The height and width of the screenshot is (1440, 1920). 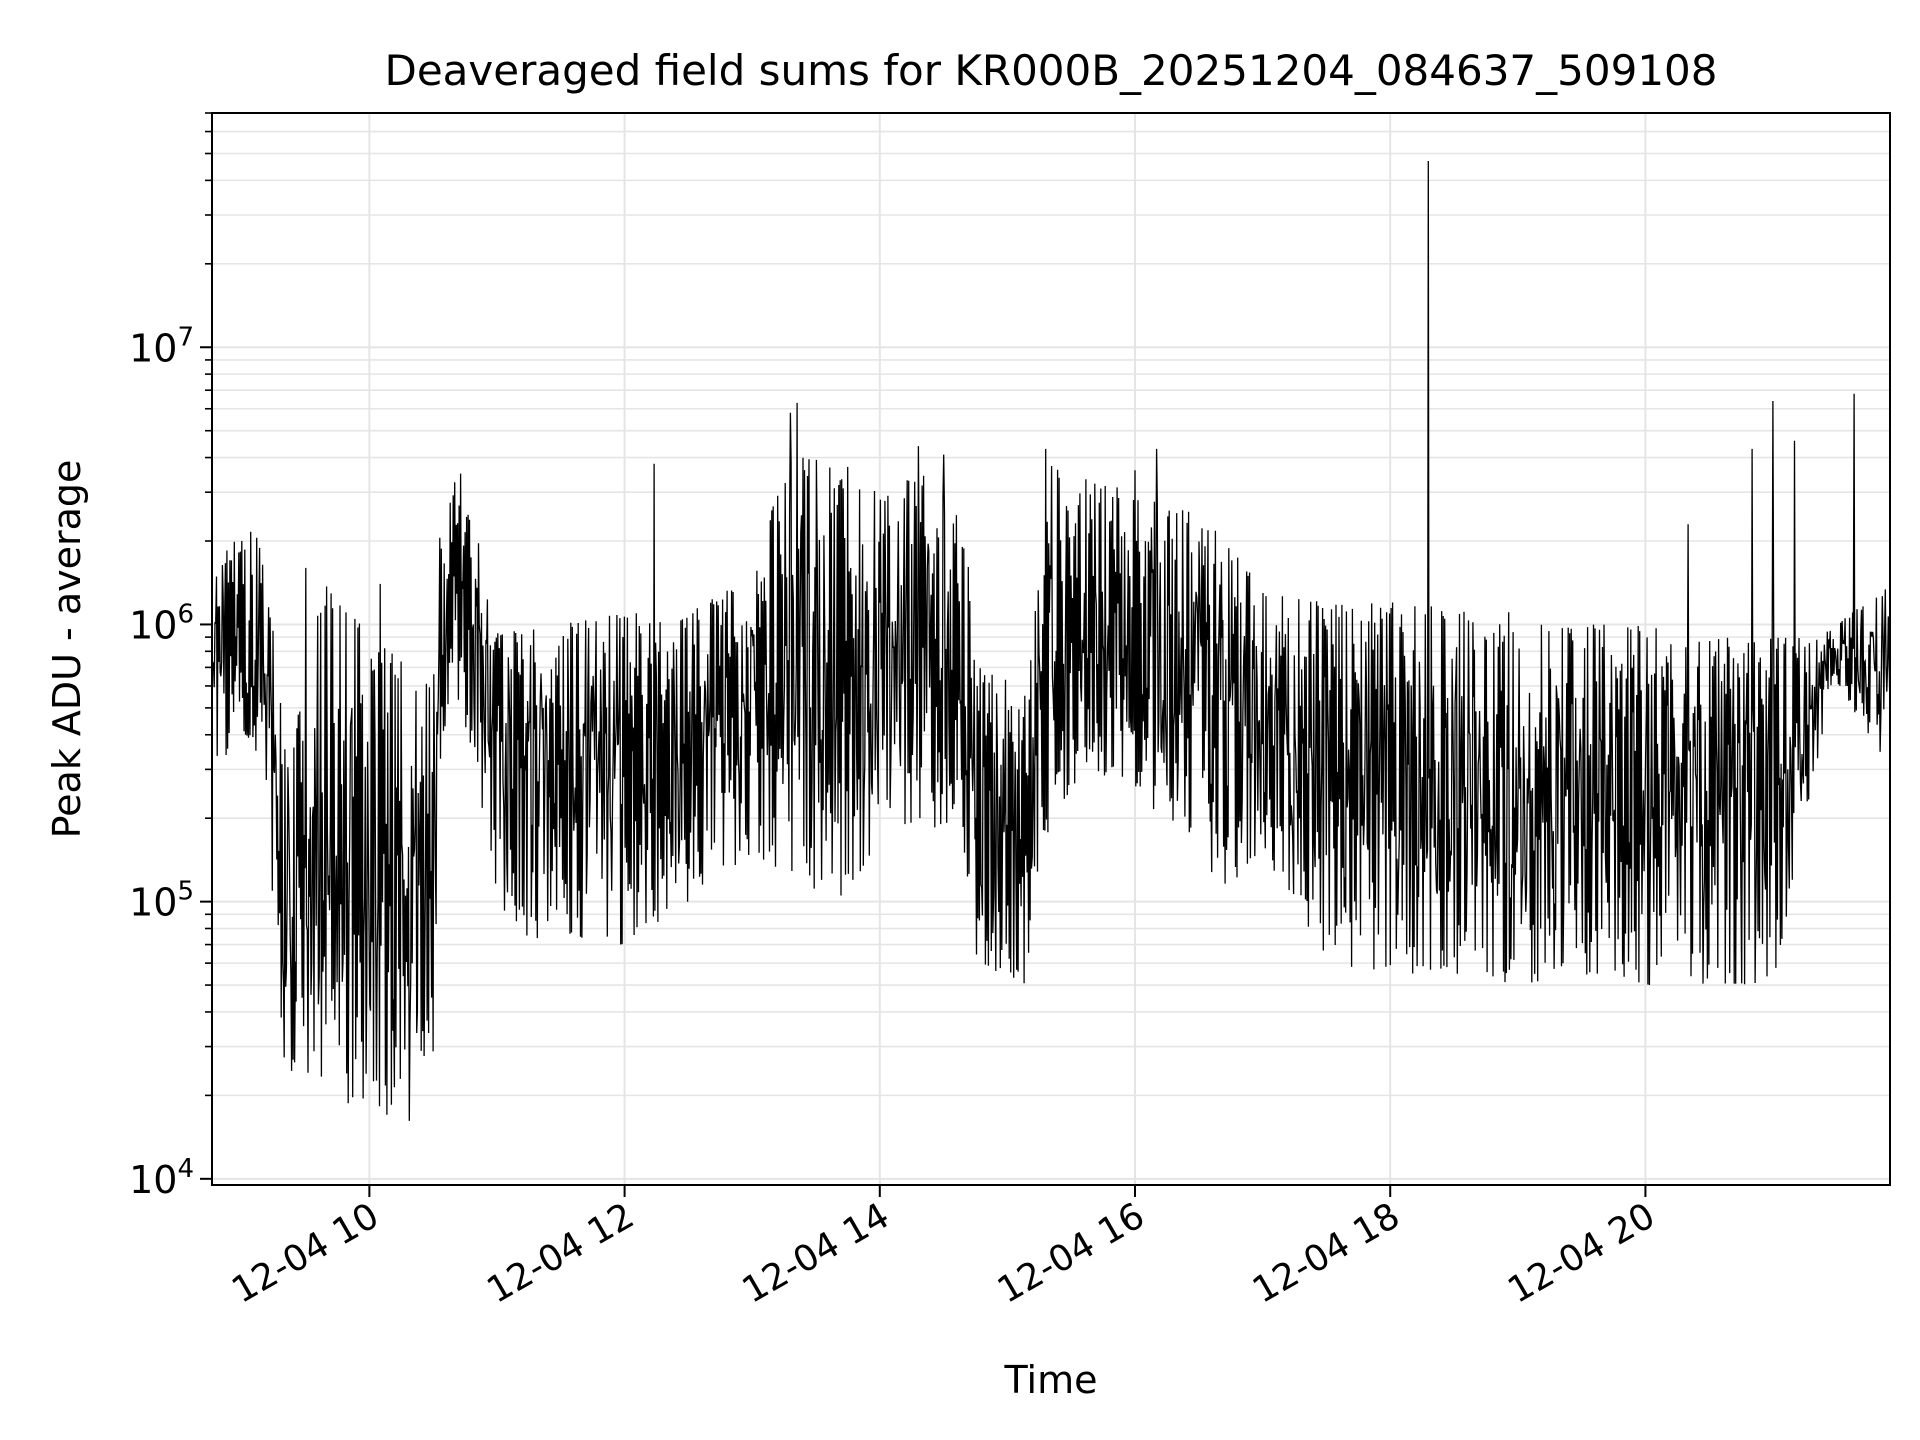 What do you see at coordinates (305, 1253) in the screenshot?
I see `x-tick-label: 12-04 10` at bounding box center [305, 1253].